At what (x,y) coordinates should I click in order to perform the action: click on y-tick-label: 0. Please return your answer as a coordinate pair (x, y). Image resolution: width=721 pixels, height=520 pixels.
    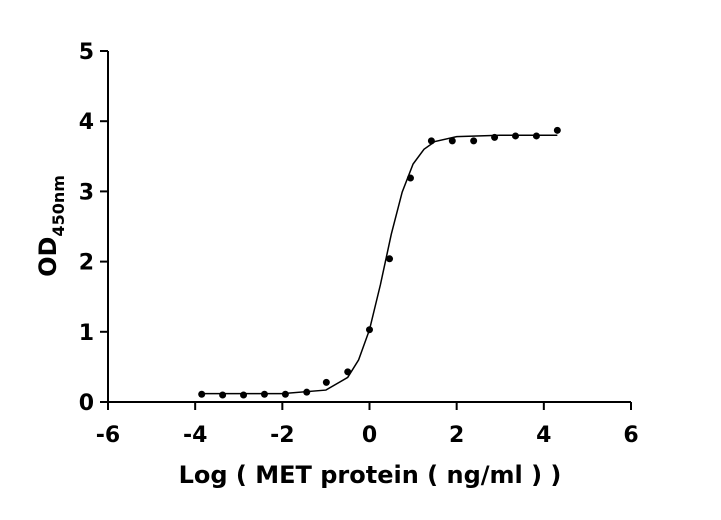
    Looking at the image, I should click on (86, 403).